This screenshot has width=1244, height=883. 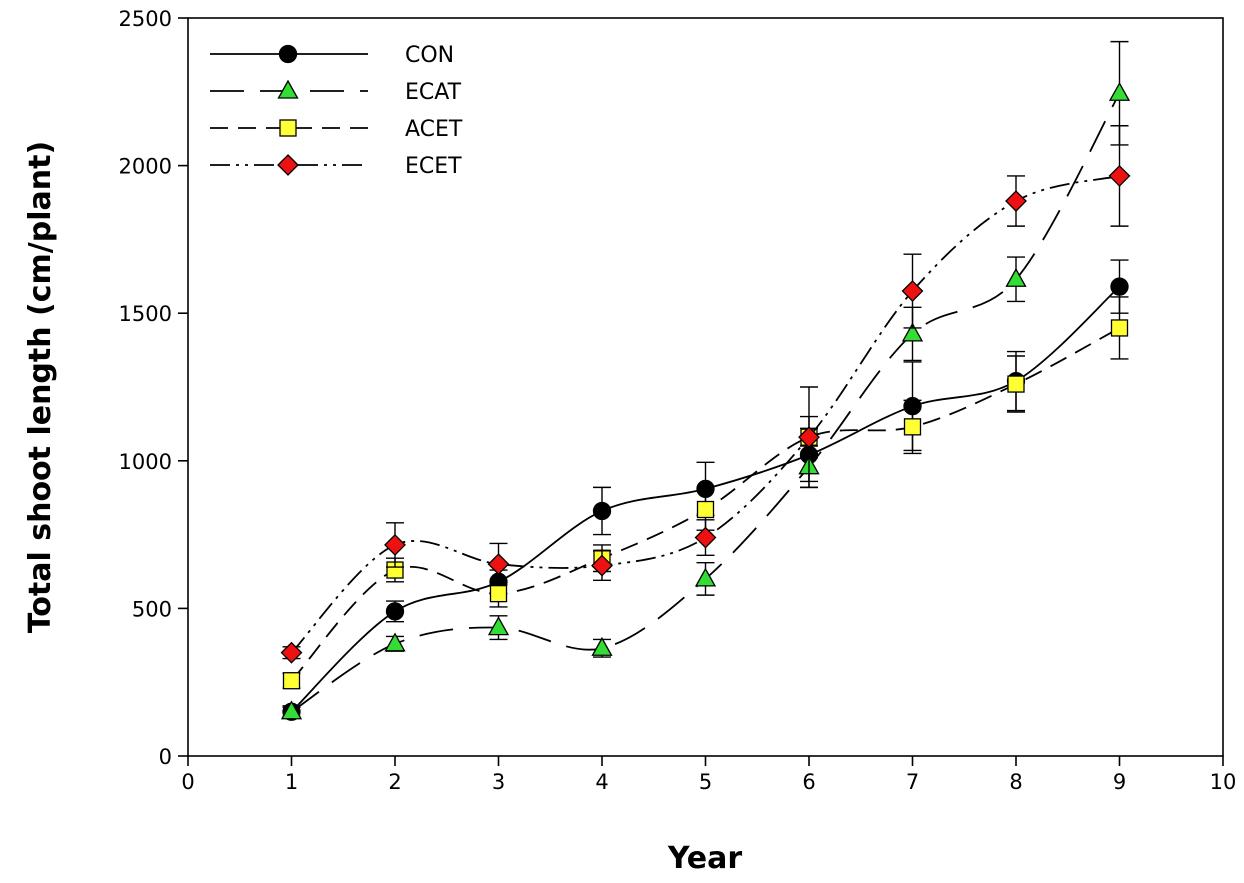 I want to click on x-tick-label: 0, so click(x=187, y=782).